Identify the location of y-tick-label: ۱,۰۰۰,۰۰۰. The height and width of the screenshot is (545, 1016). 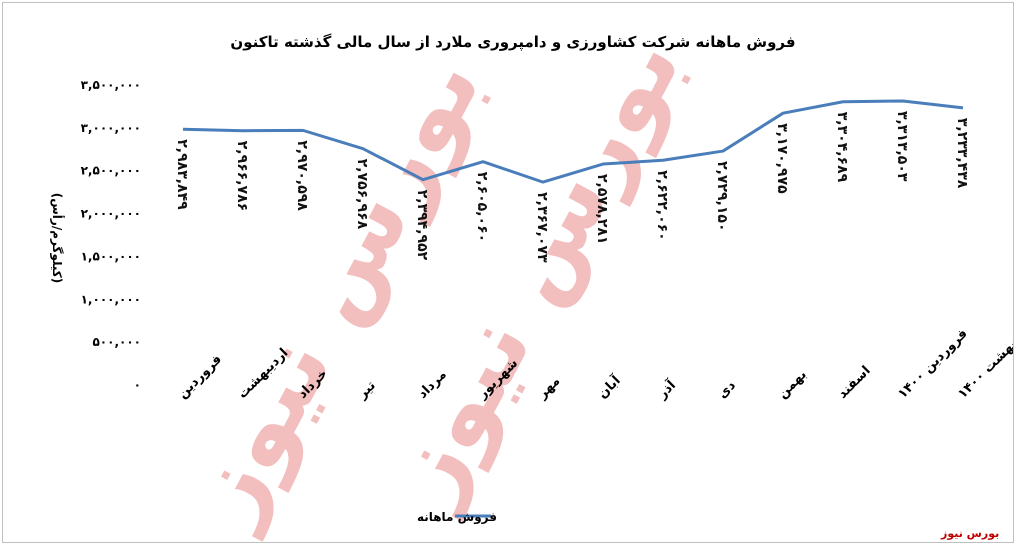
(111, 299).